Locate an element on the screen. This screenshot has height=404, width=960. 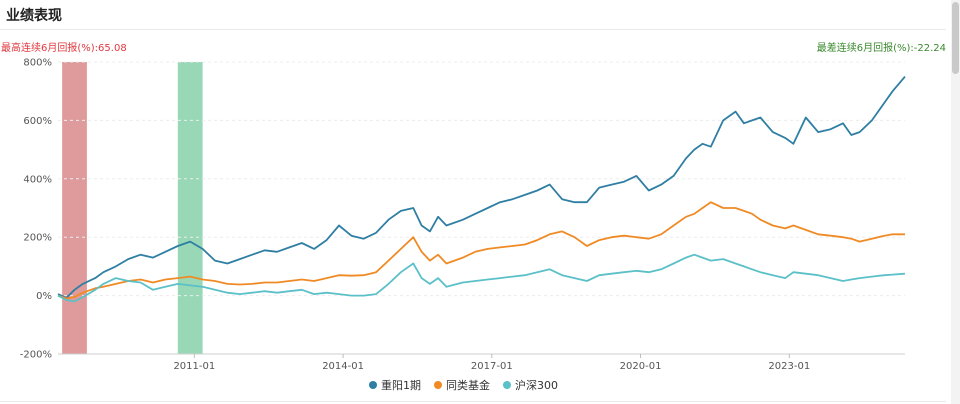
y-tick-label: -200% is located at coordinates (36, 355).